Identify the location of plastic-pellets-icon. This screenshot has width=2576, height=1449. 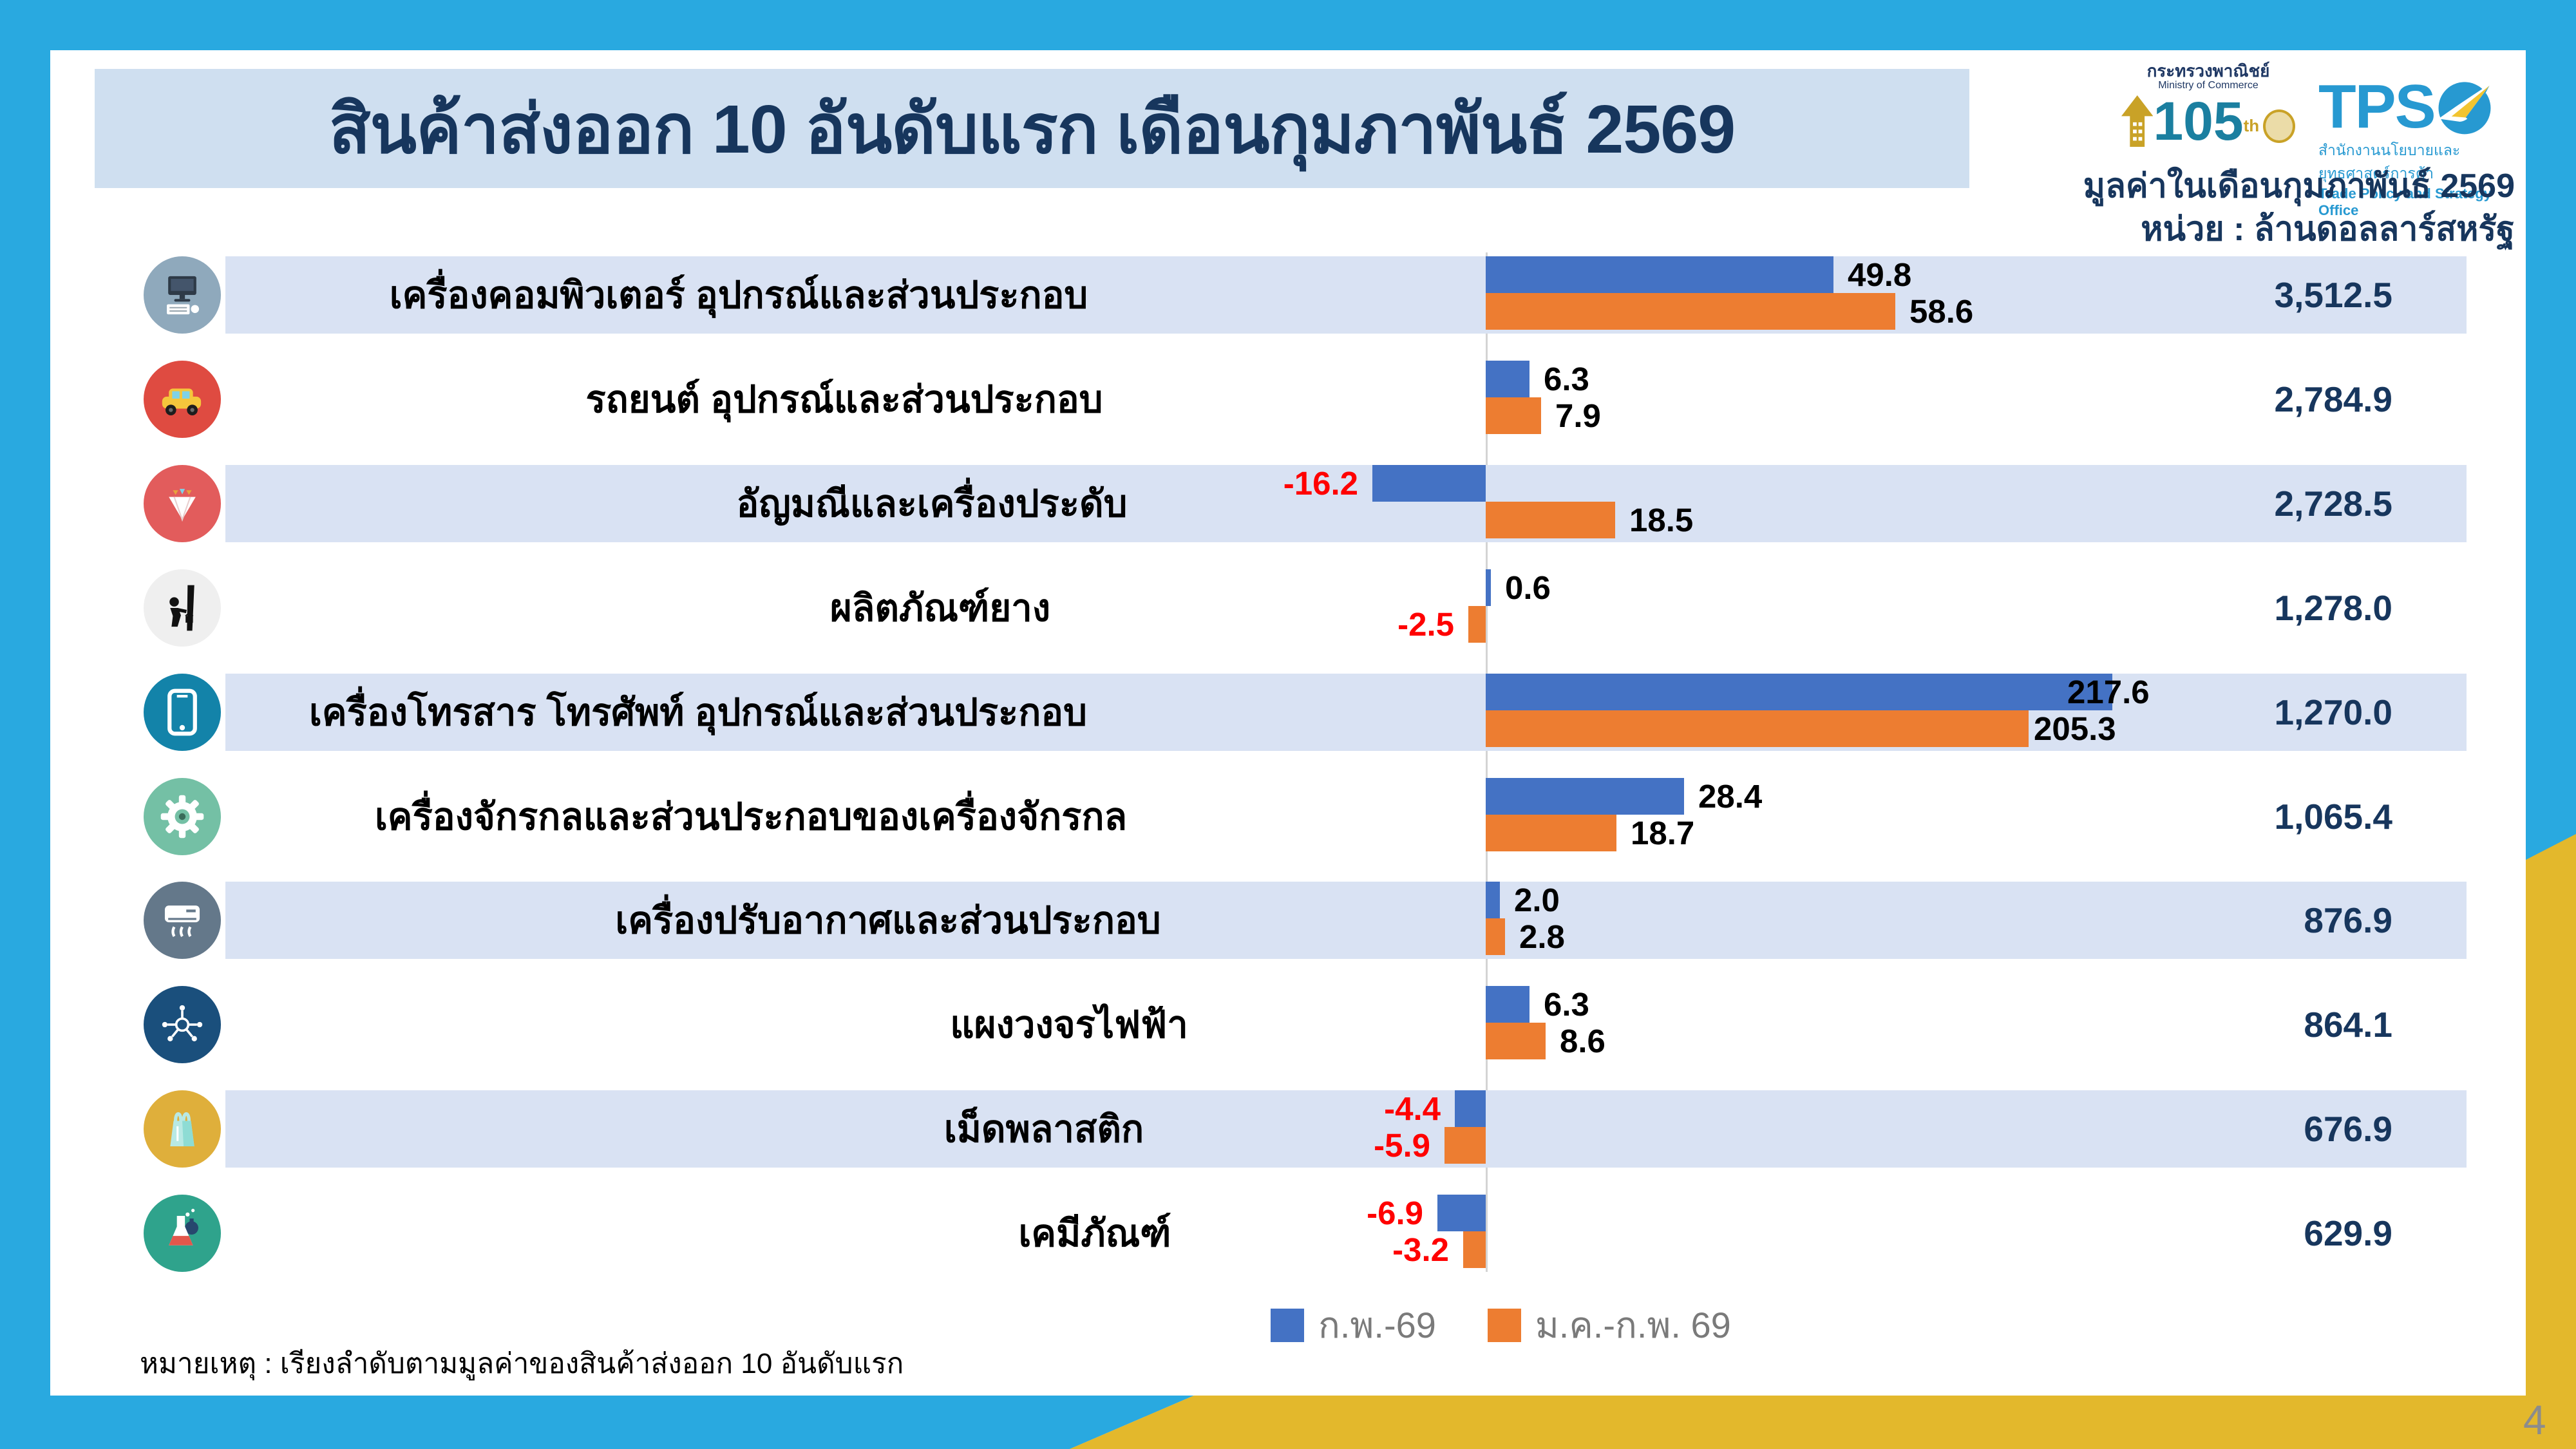
(183, 1129).